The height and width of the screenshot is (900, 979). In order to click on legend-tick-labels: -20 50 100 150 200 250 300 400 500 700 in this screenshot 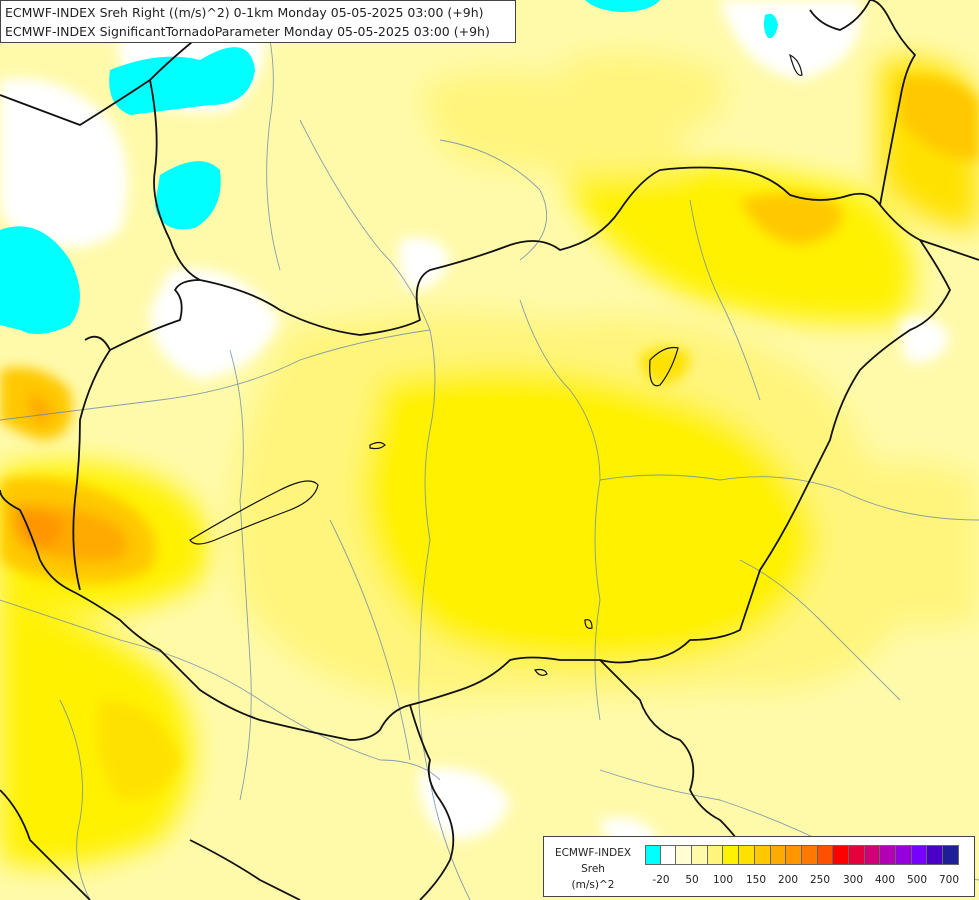, I will do `click(807, 882)`.